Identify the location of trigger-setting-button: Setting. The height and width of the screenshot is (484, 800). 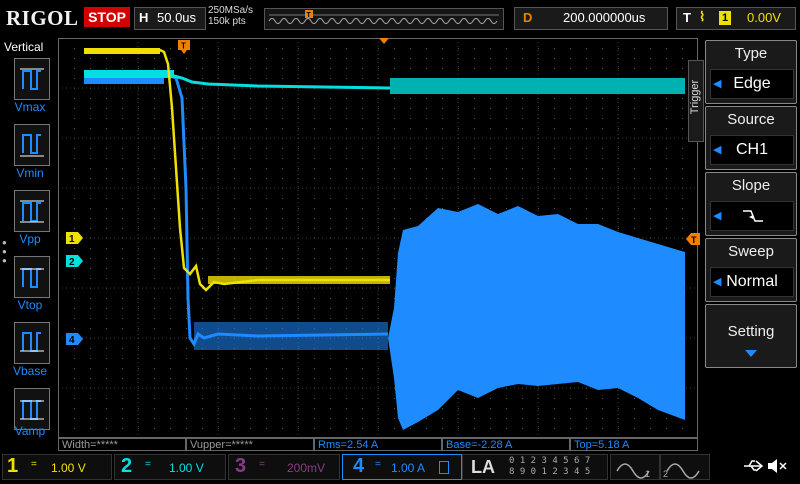
(751, 336).